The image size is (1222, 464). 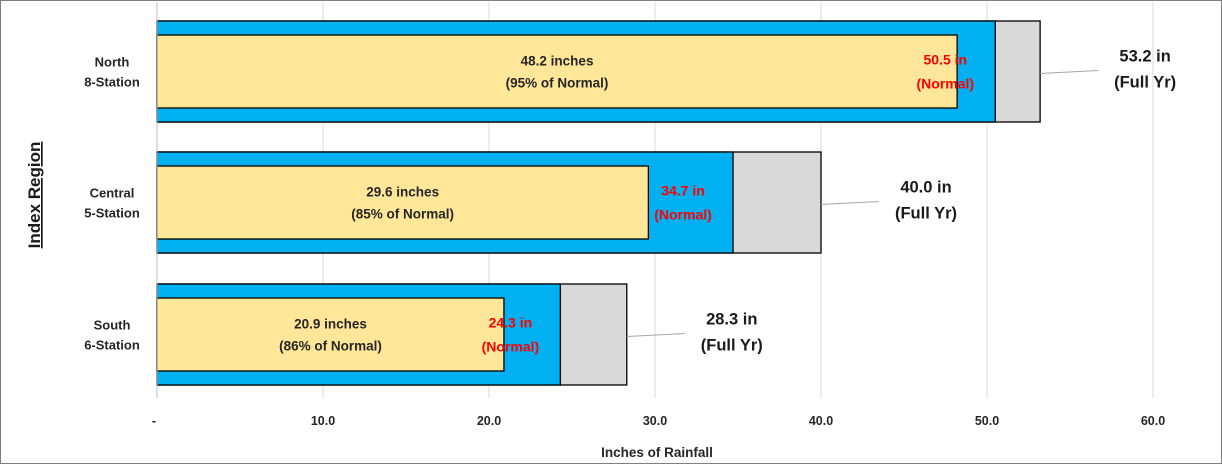 What do you see at coordinates (987, 421) in the screenshot?
I see `x-tick-label: 50.0` at bounding box center [987, 421].